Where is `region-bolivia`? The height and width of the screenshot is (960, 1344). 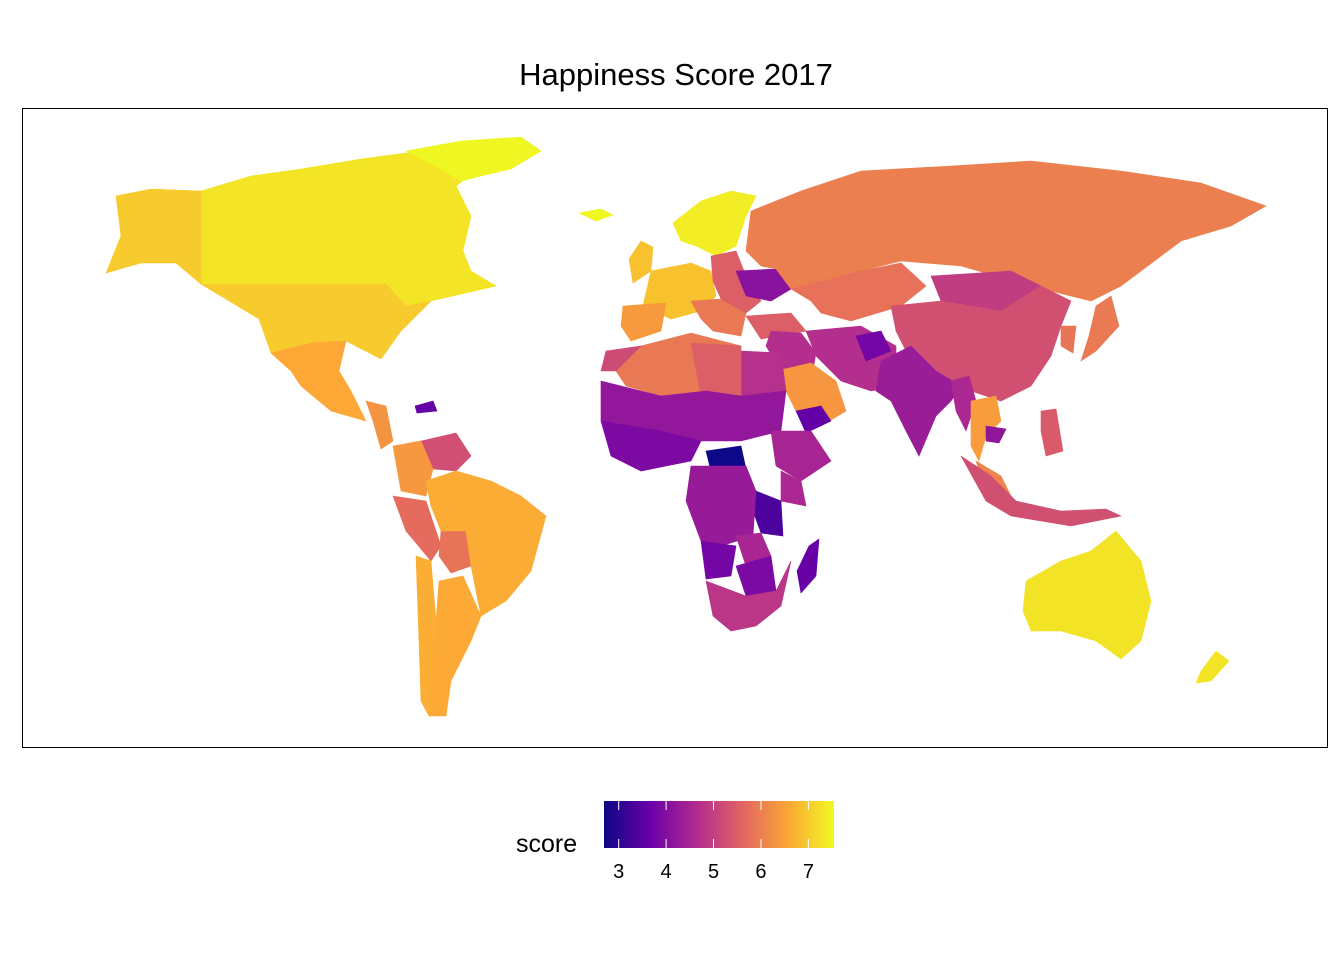 region-bolivia is located at coordinates (455, 552).